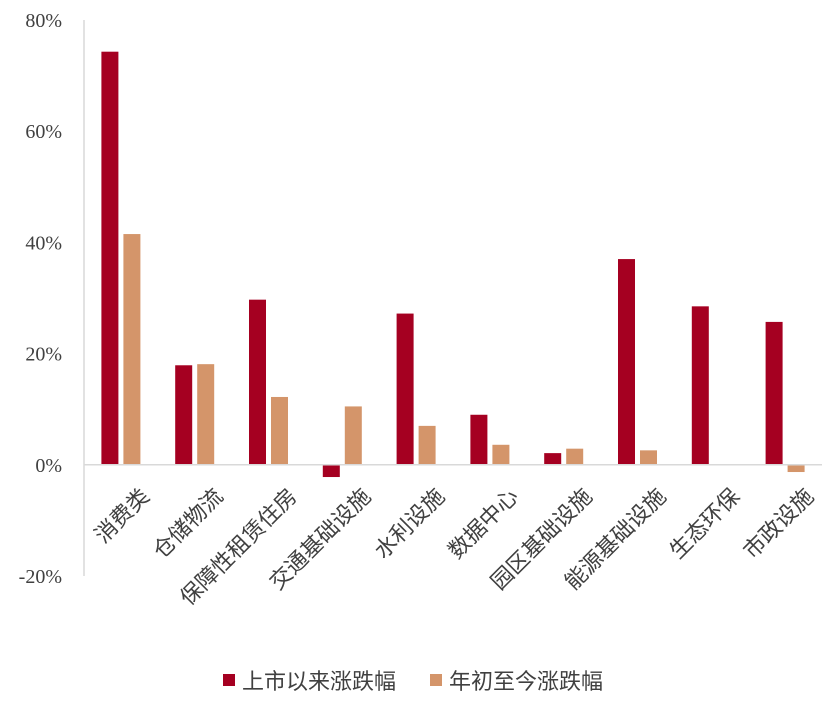 The height and width of the screenshot is (720, 826). What do you see at coordinates (779, 524) in the screenshot?
I see `x-tick-label: 市政设施` at bounding box center [779, 524].